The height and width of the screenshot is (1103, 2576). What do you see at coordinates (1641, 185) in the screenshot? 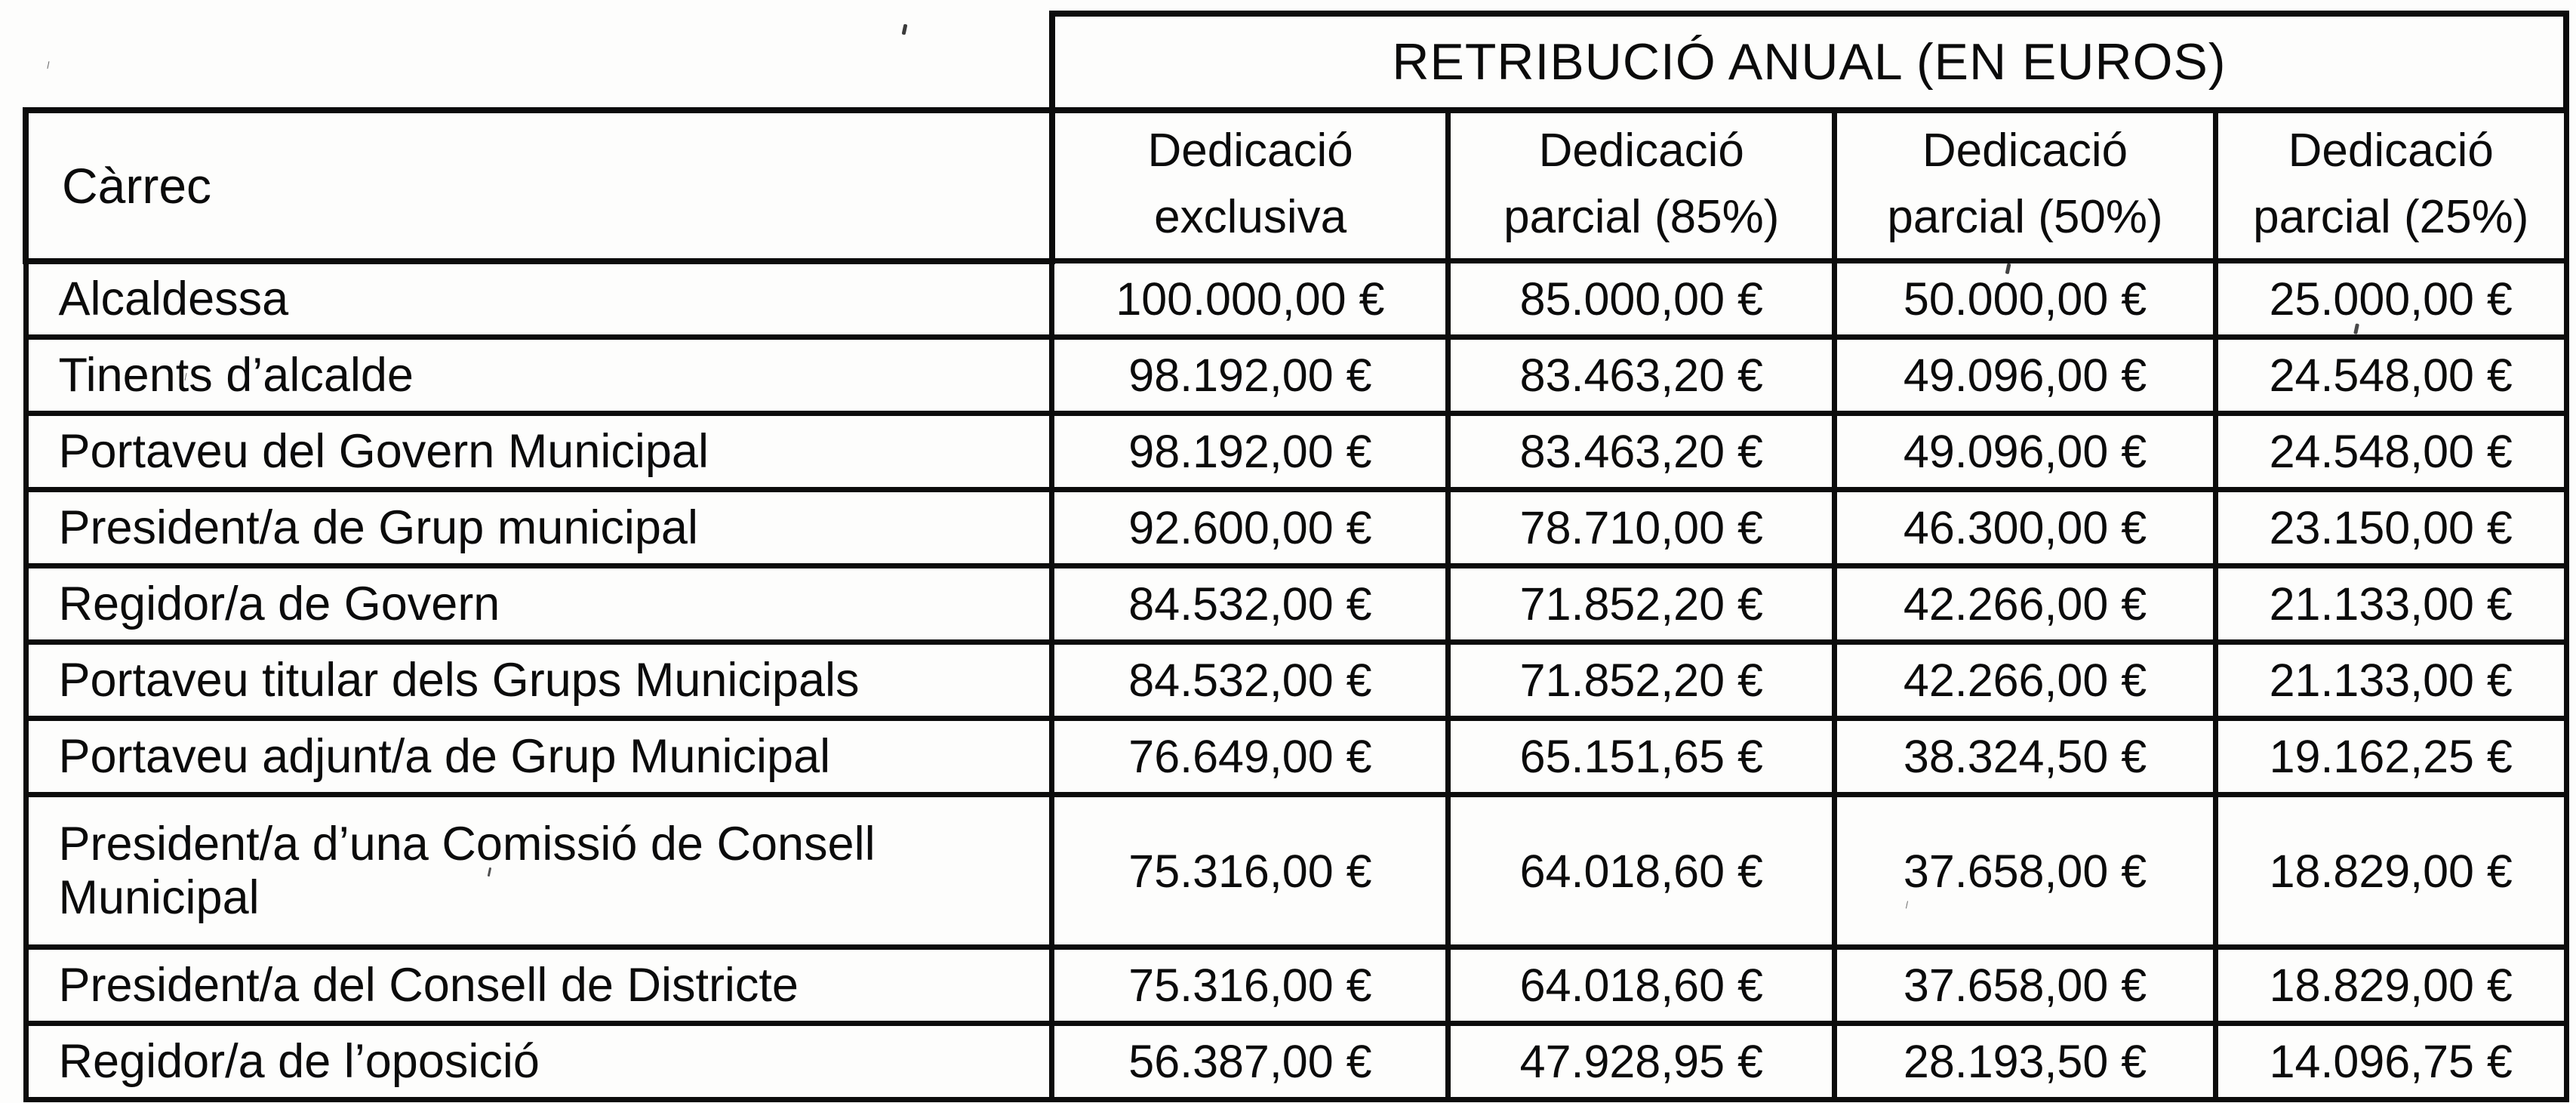
I see `column-header-parcial-85: Dedicació parcial (85%)` at bounding box center [1641, 185].